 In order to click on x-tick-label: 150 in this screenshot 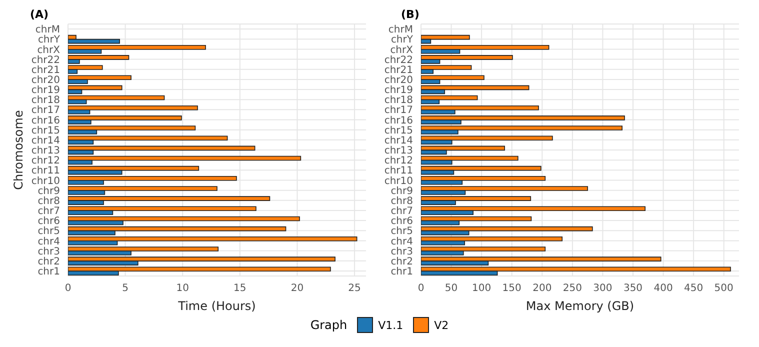, I will do `click(512, 288)`.